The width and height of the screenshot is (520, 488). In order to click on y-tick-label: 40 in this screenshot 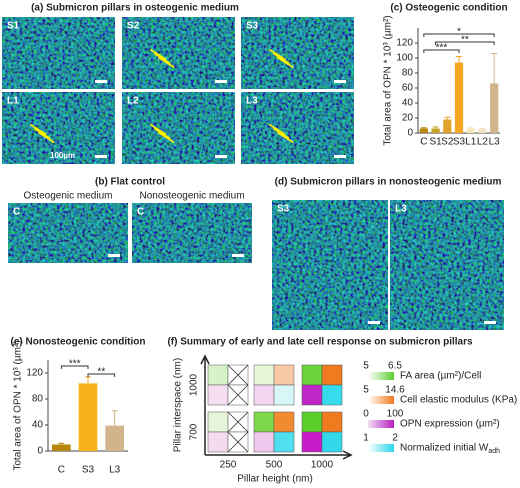, I will do `click(408, 103)`.